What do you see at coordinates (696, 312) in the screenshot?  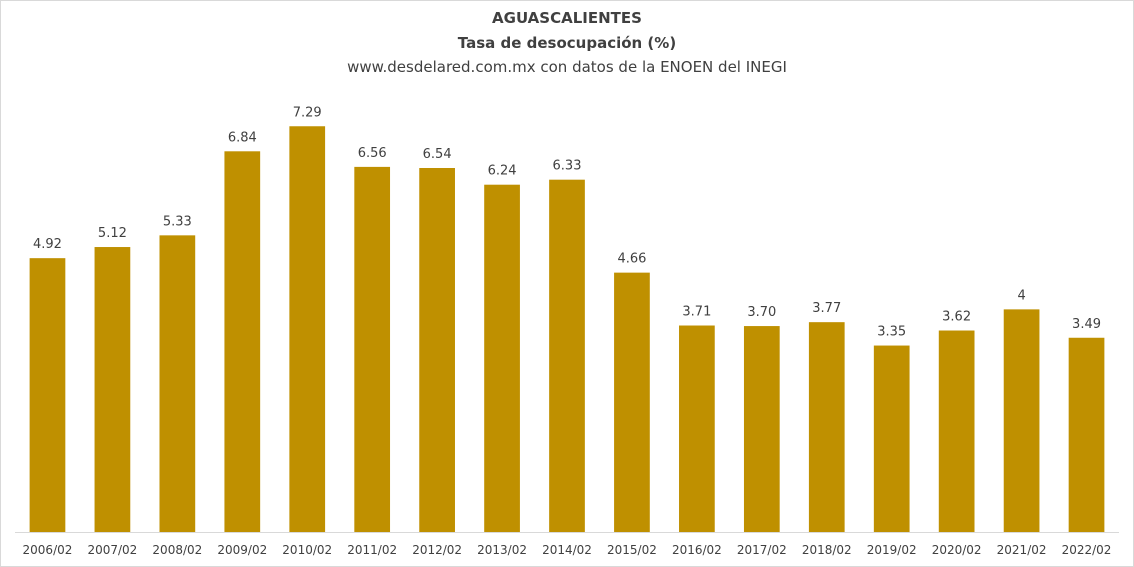 I see `data-label: 3.71` at bounding box center [696, 312].